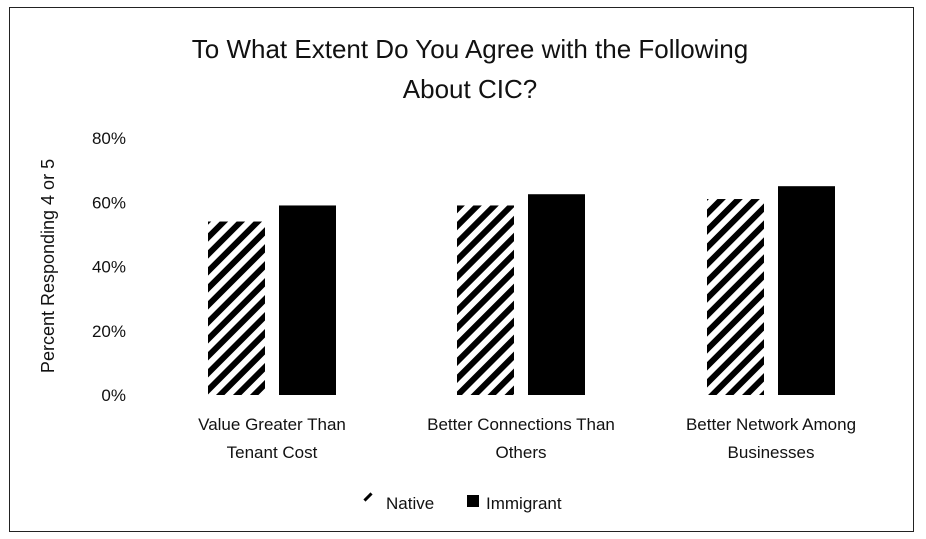  Describe the element at coordinates (473, 501) in the screenshot. I see `legend-swatch-immigrant` at that location.